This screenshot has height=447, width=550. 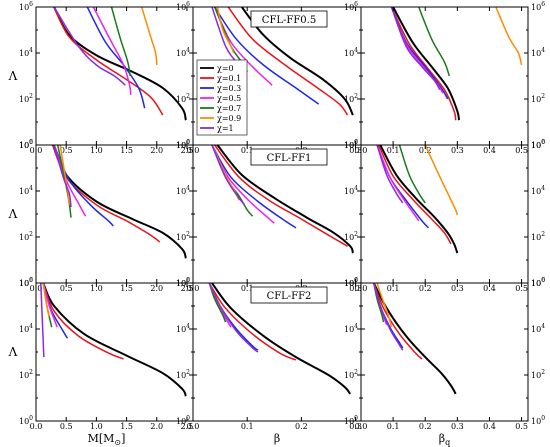 I want to click on x-axis-label: β, so click(x=277, y=438).